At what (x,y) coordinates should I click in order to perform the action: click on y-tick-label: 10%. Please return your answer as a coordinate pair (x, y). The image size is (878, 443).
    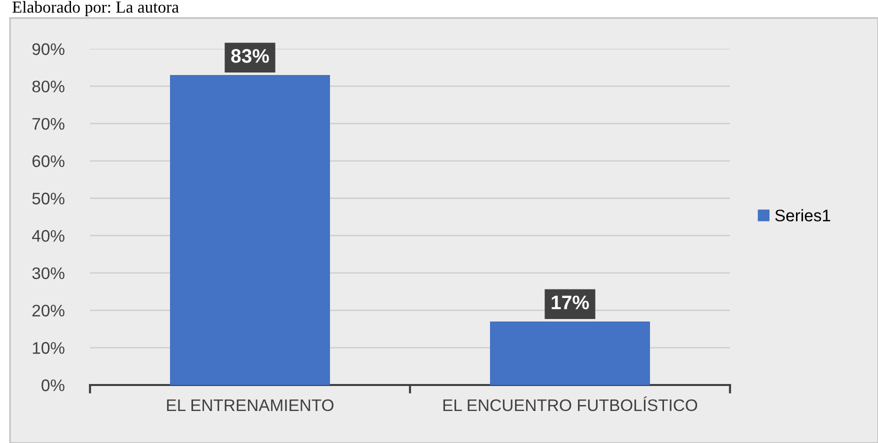
    Looking at the image, I should click on (48, 348).